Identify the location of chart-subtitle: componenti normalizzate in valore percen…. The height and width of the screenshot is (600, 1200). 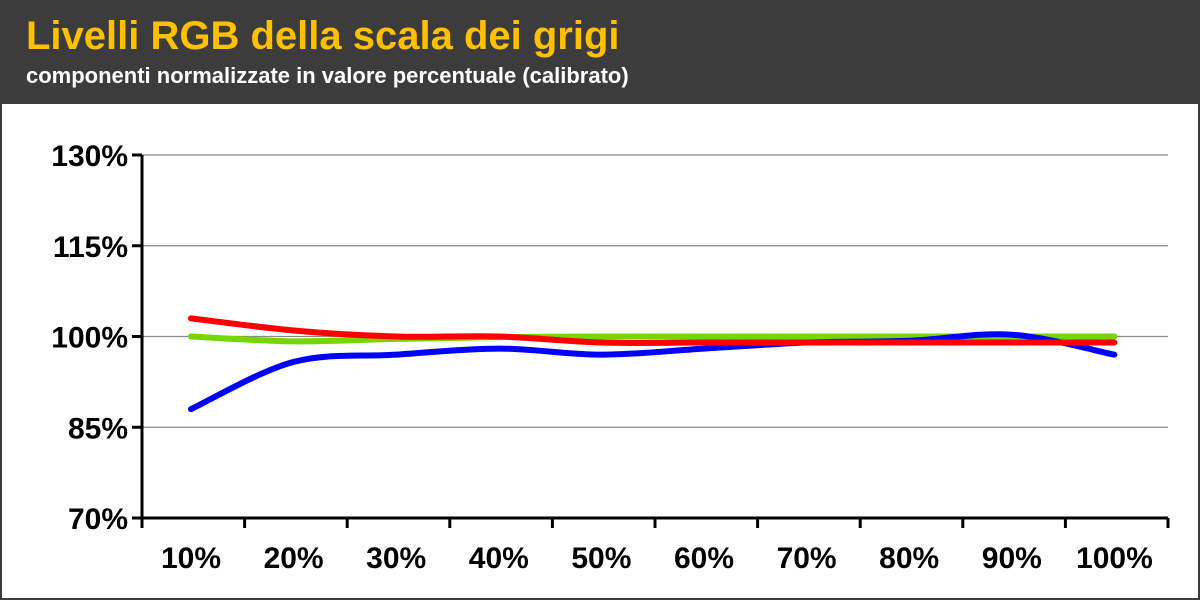
(327, 75).